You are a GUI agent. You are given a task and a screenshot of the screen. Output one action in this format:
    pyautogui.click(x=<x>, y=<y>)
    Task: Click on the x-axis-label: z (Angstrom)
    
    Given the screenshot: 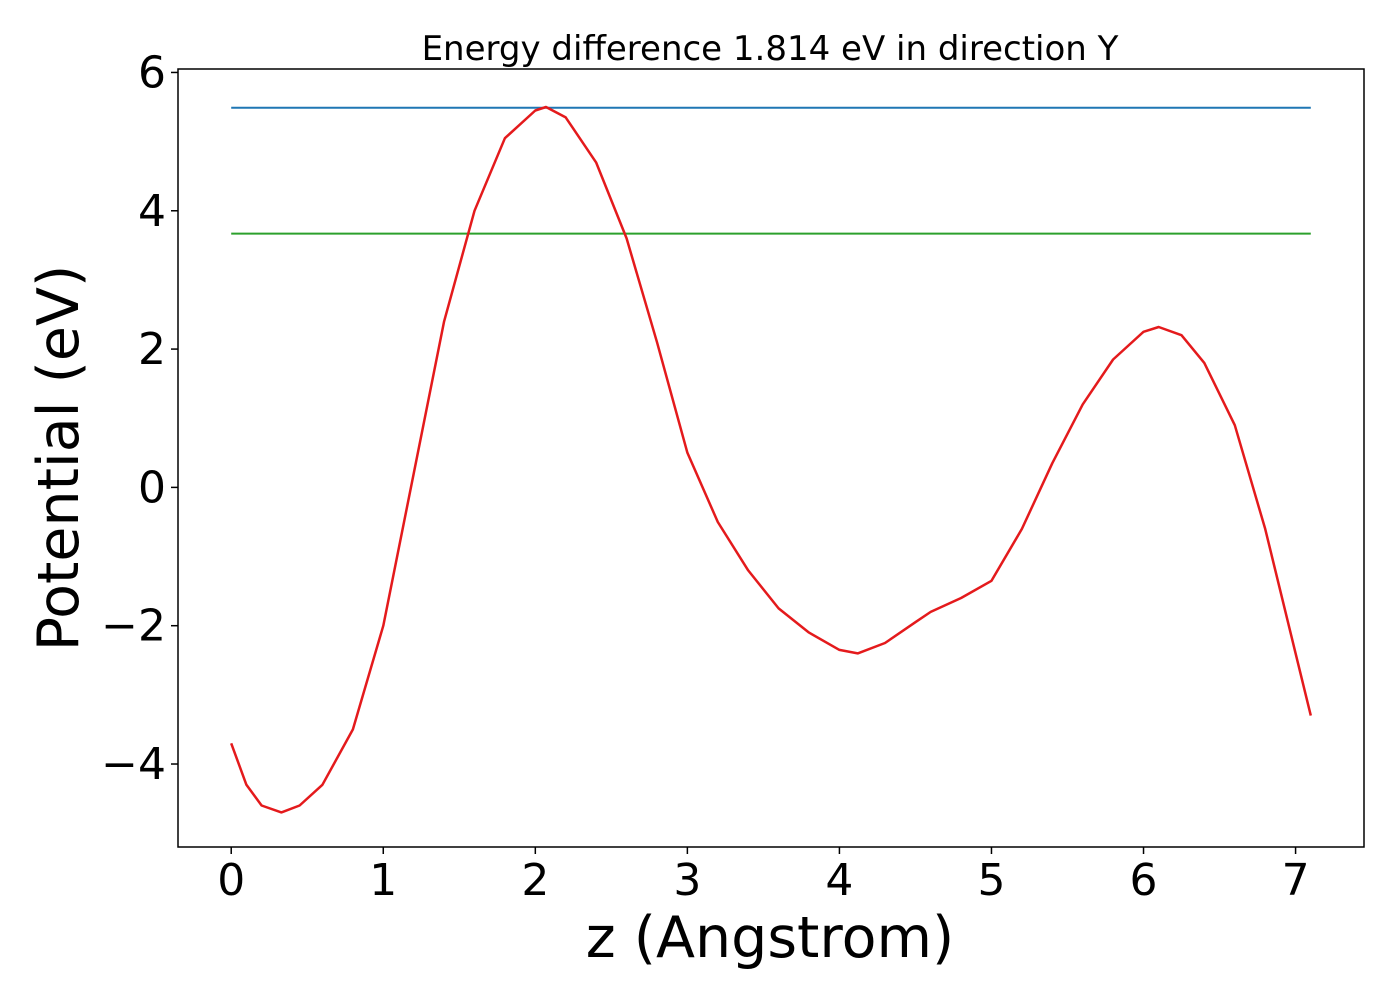 What is the action you would take?
    pyautogui.click(x=770, y=938)
    